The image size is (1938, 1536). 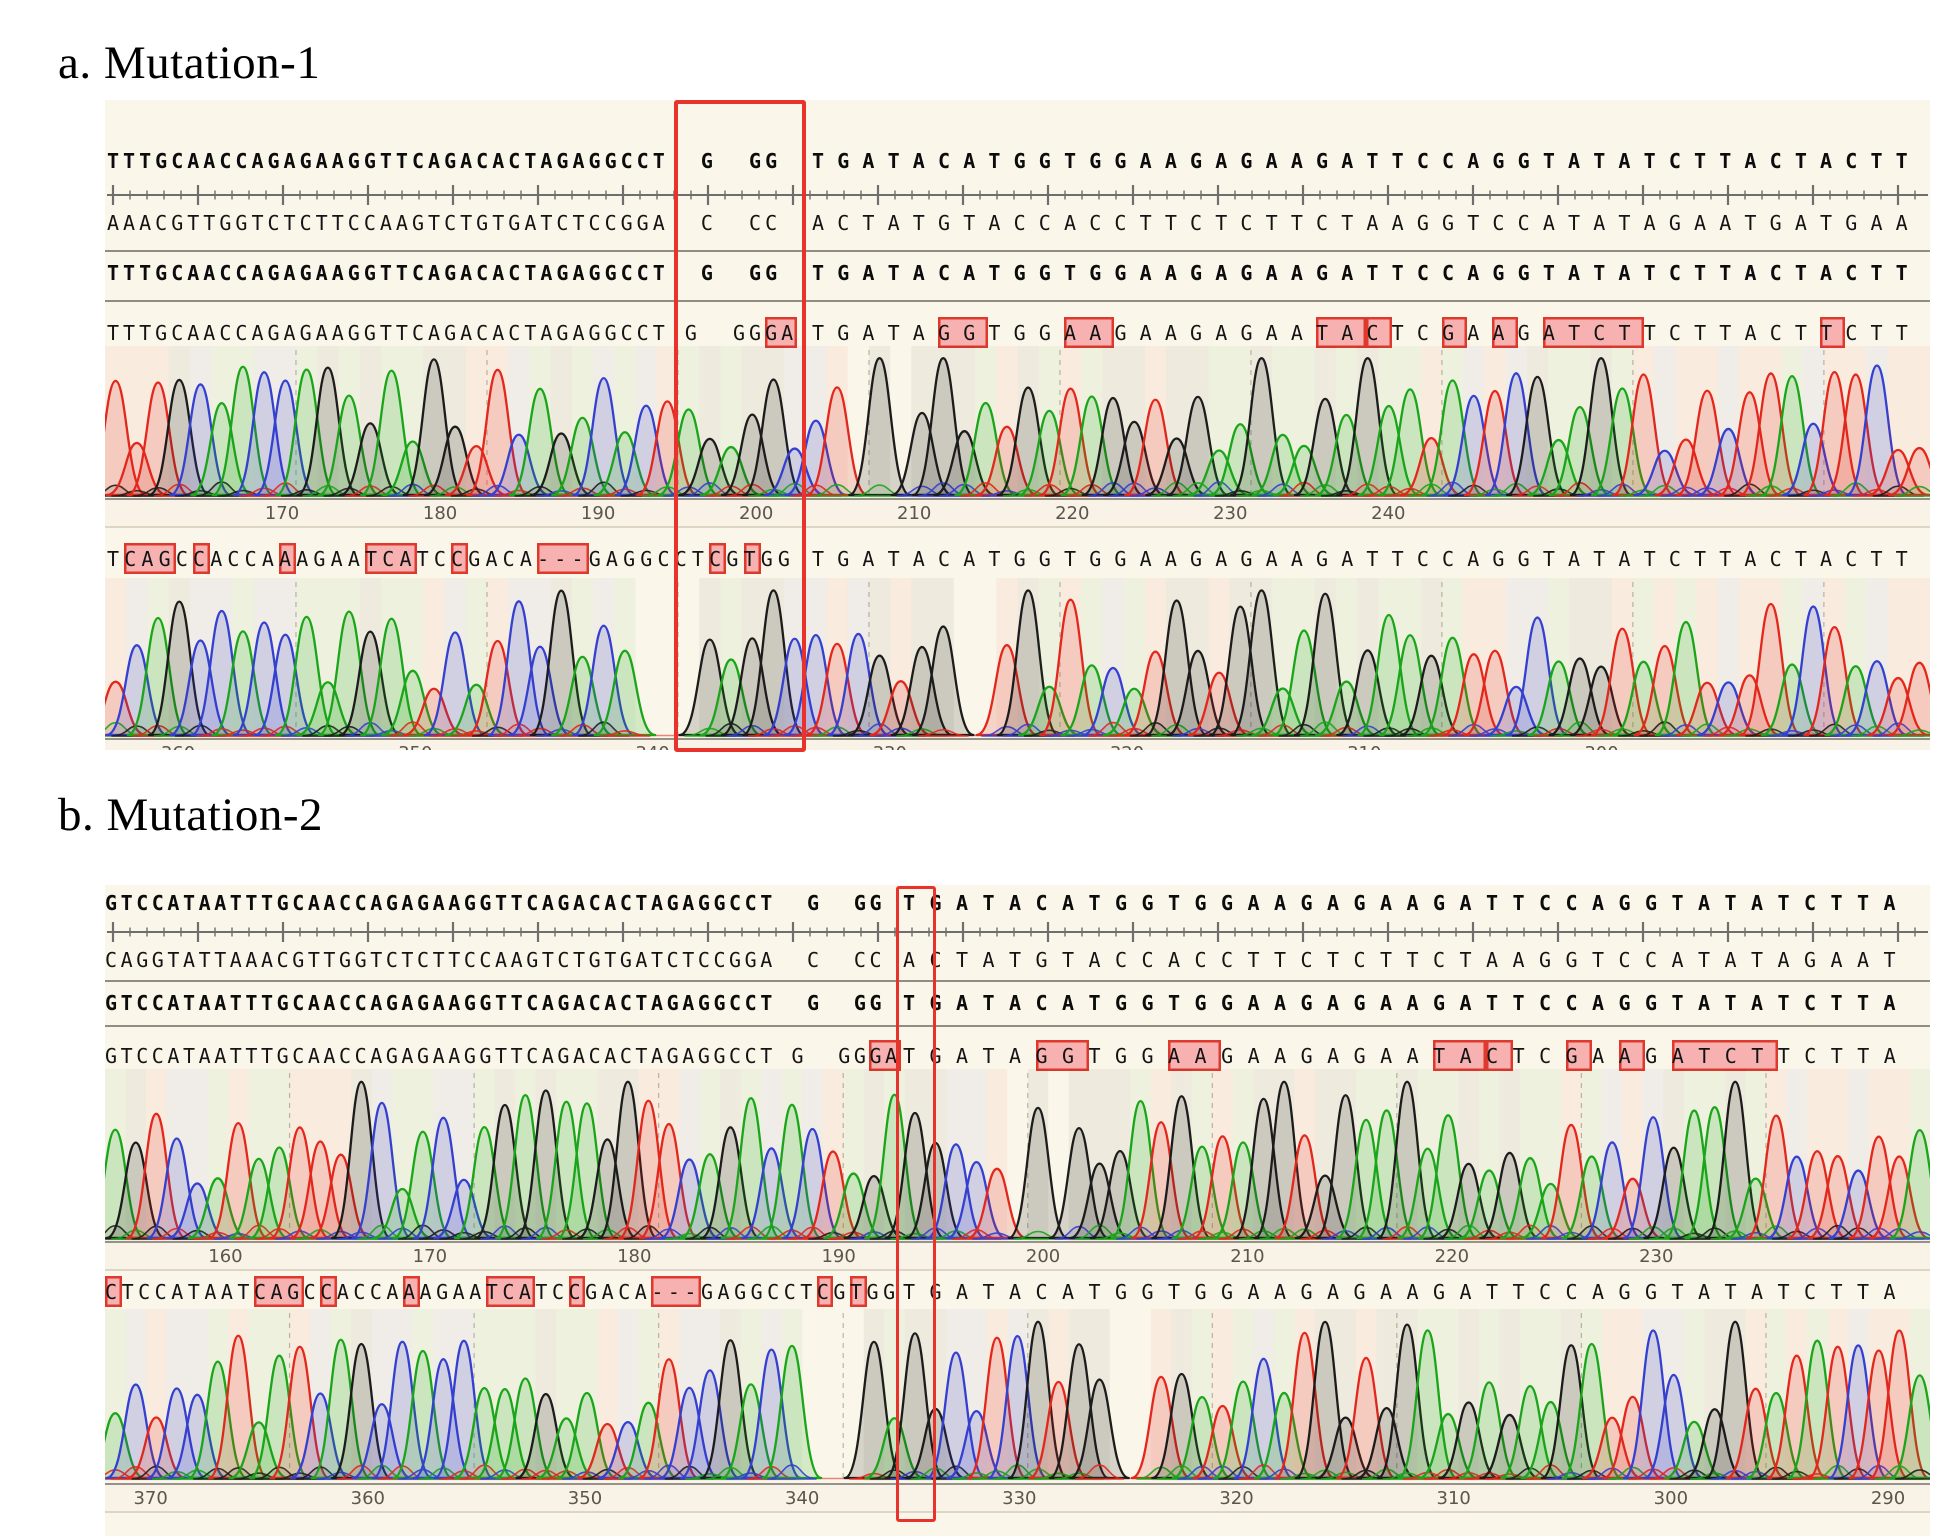 What do you see at coordinates (1601, 746) in the screenshot?
I see `position-label: 300` at bounding box center [1601, 746].